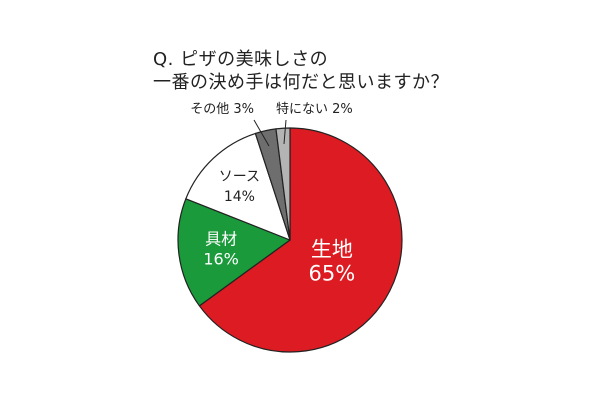  I want to click on slice-label-2: ソース, so click(239, 177).